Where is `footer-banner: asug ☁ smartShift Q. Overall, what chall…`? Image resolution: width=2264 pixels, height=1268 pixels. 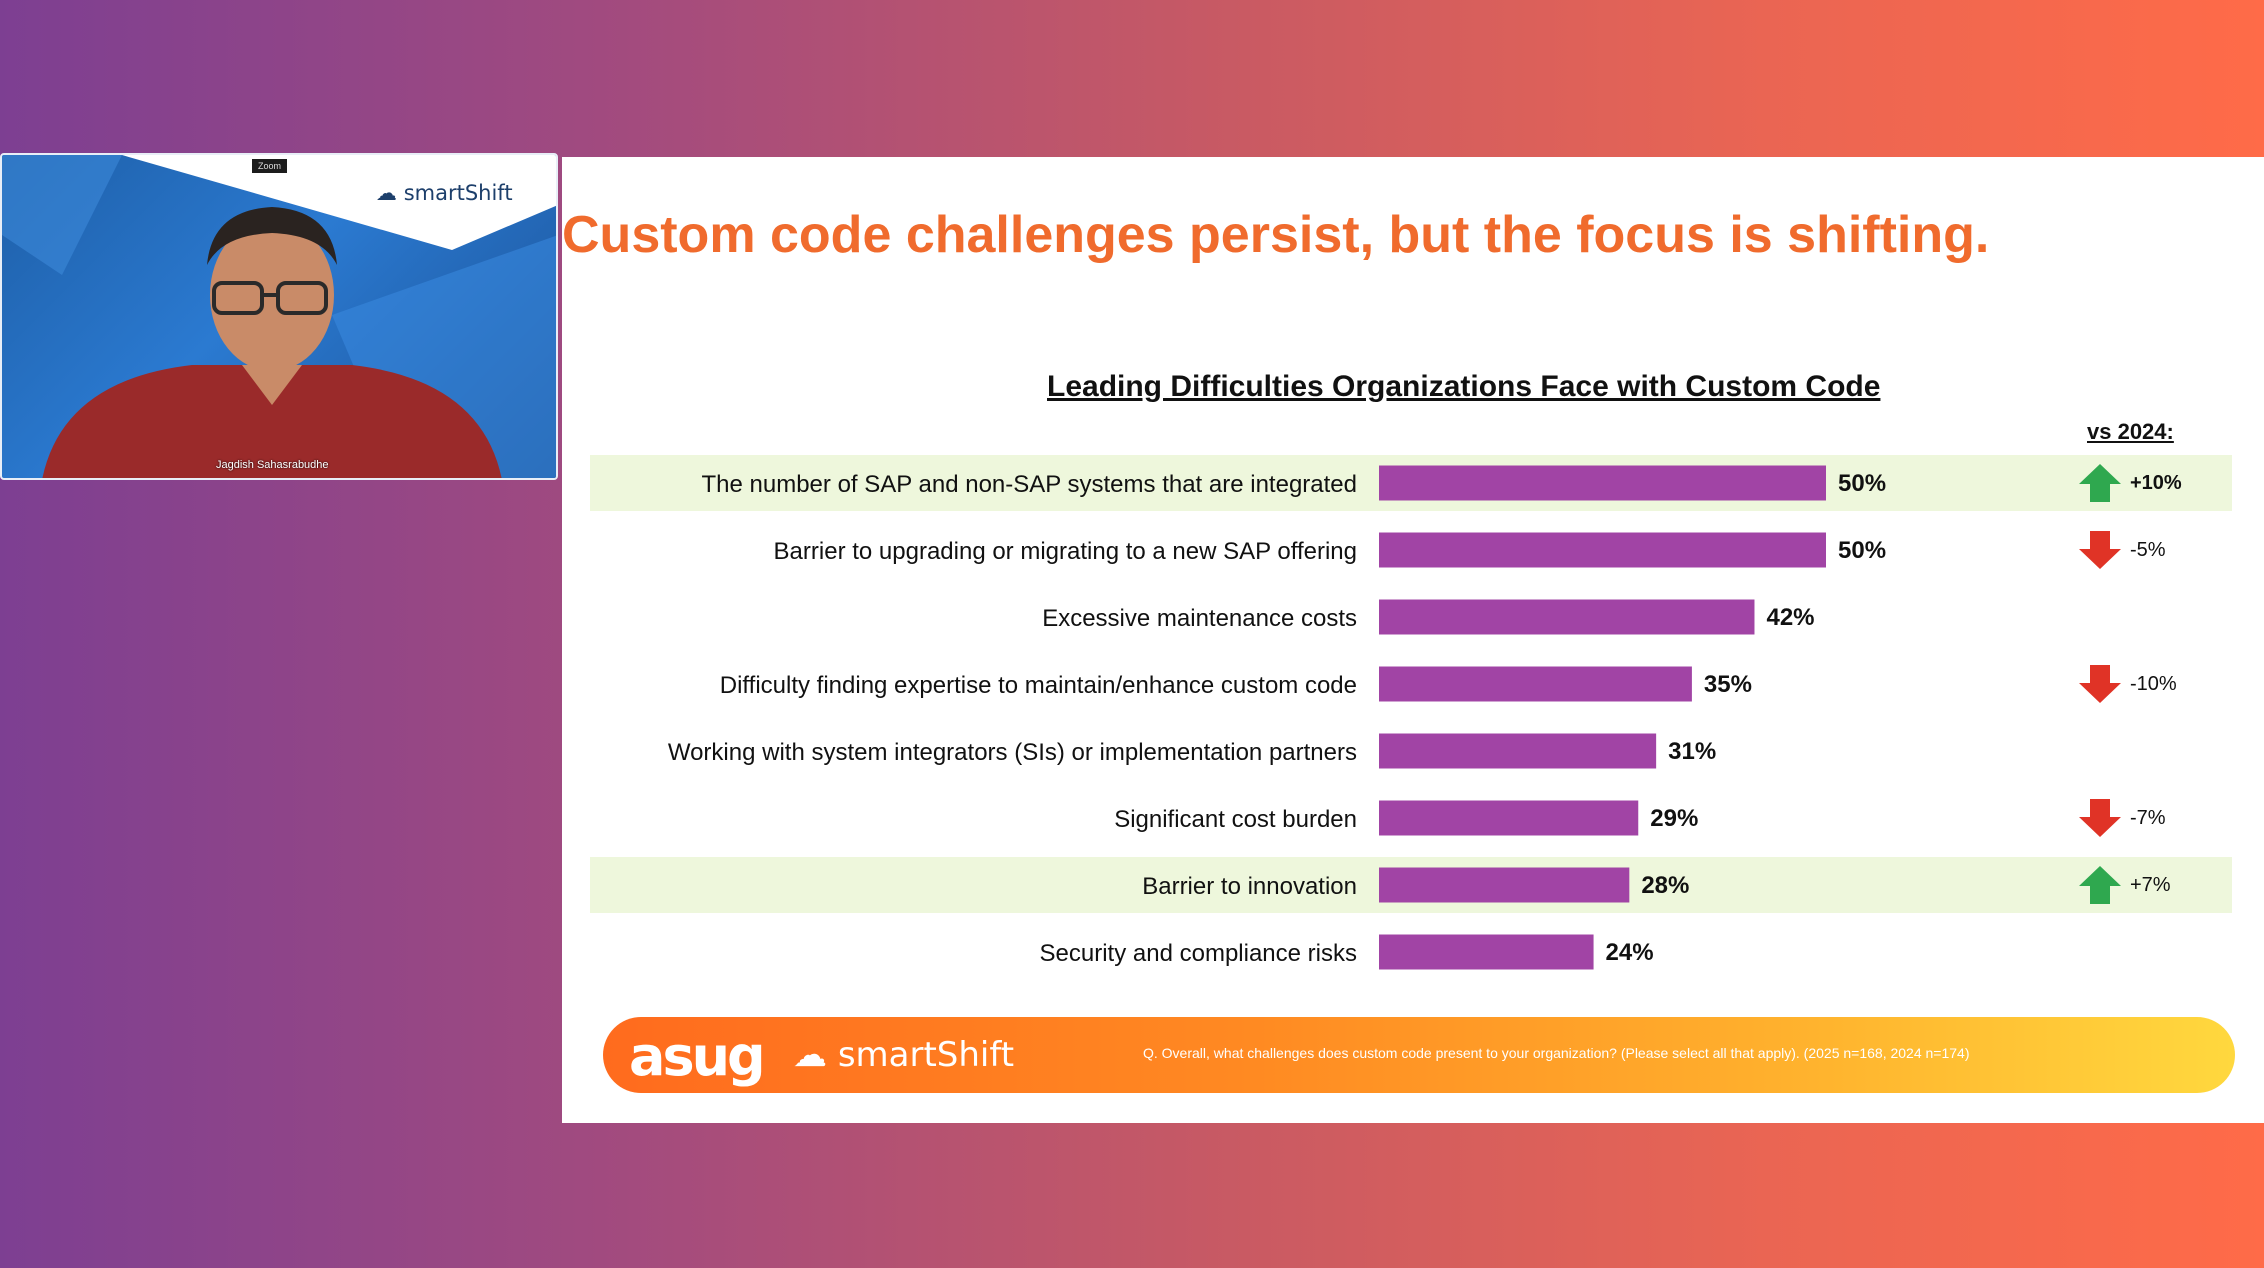
footer-banner: asug ☁ smartShift Q. Overall, what chall… is located at coordinates (1419, 1055).